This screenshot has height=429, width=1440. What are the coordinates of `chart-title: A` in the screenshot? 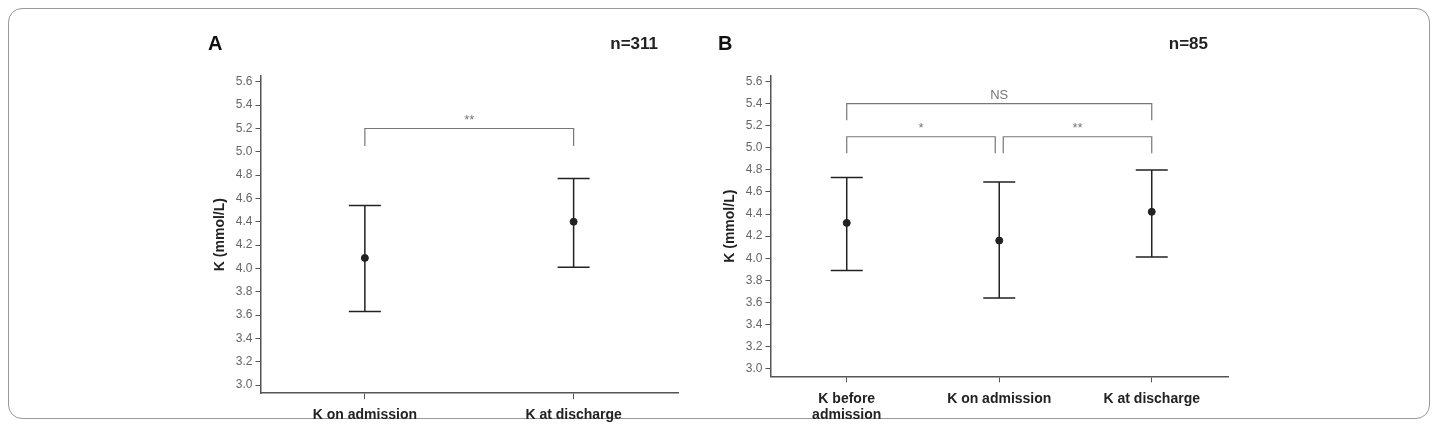 It's located at (215, 42).